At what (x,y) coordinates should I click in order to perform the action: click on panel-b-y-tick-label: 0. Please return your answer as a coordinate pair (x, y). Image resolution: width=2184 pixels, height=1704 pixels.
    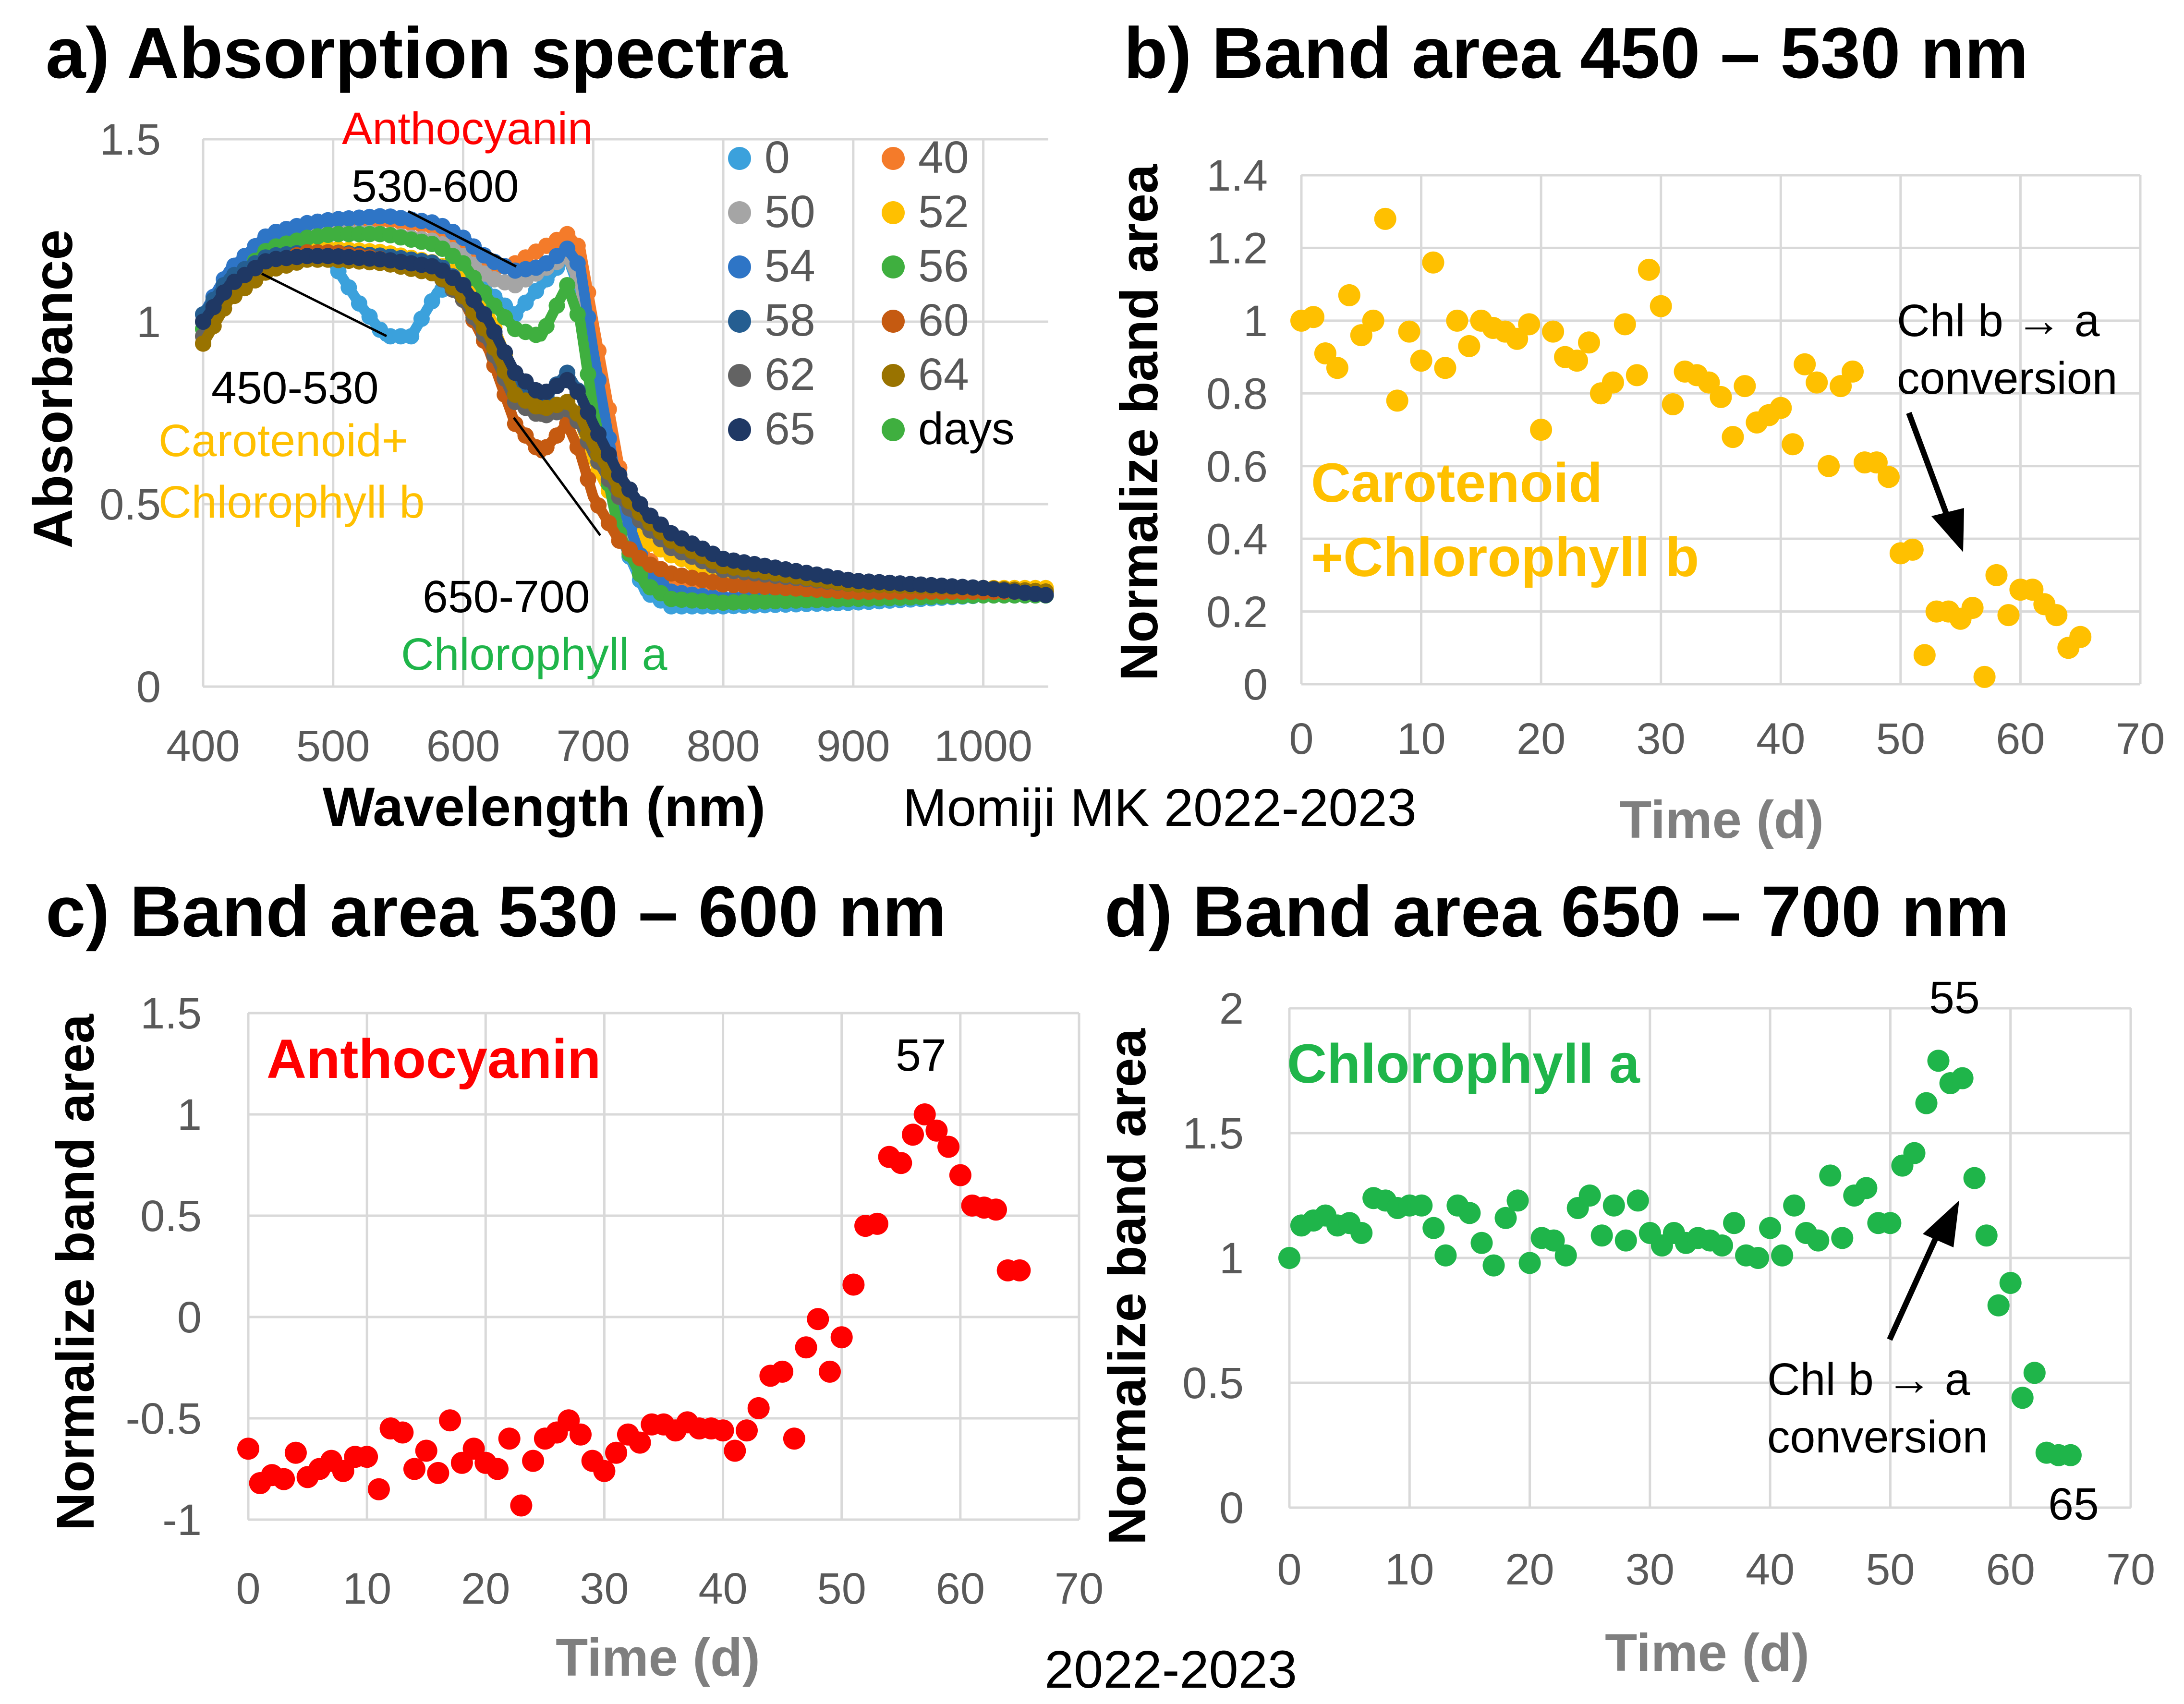
    Looking at the image, I should click on (1256, 684).